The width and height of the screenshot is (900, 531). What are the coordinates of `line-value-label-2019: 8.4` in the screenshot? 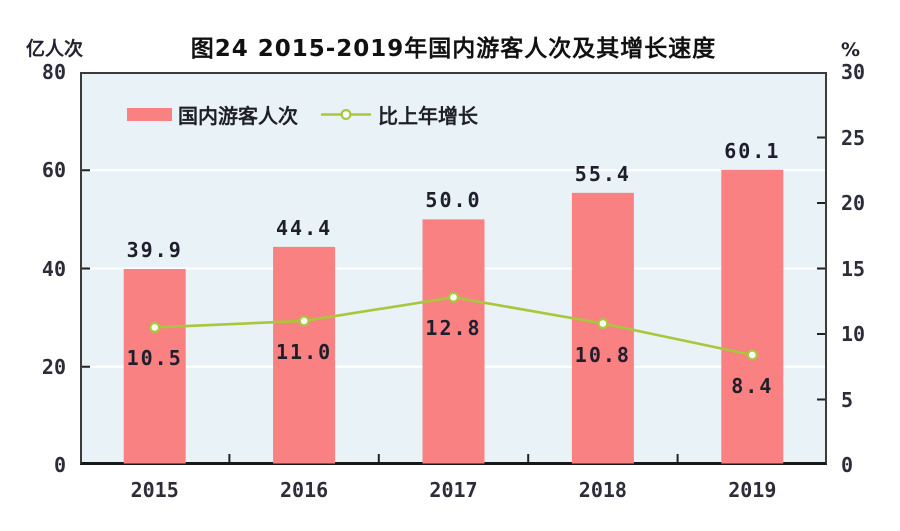 It's located at (752, 385).